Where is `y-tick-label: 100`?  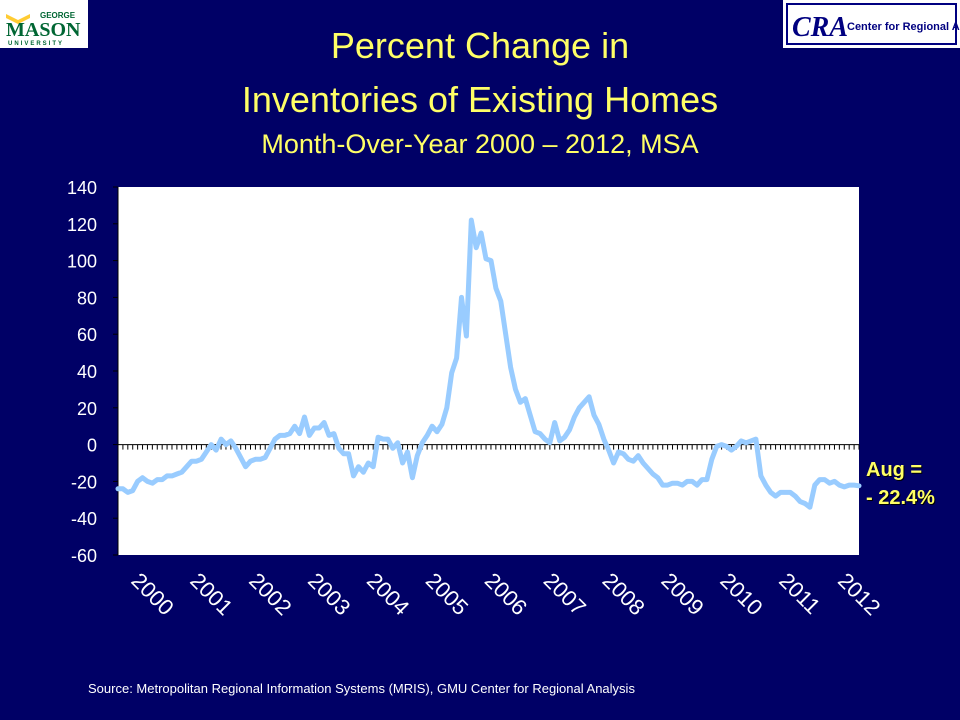 y-tick-label: 100 is located at coordinates (82, 262).